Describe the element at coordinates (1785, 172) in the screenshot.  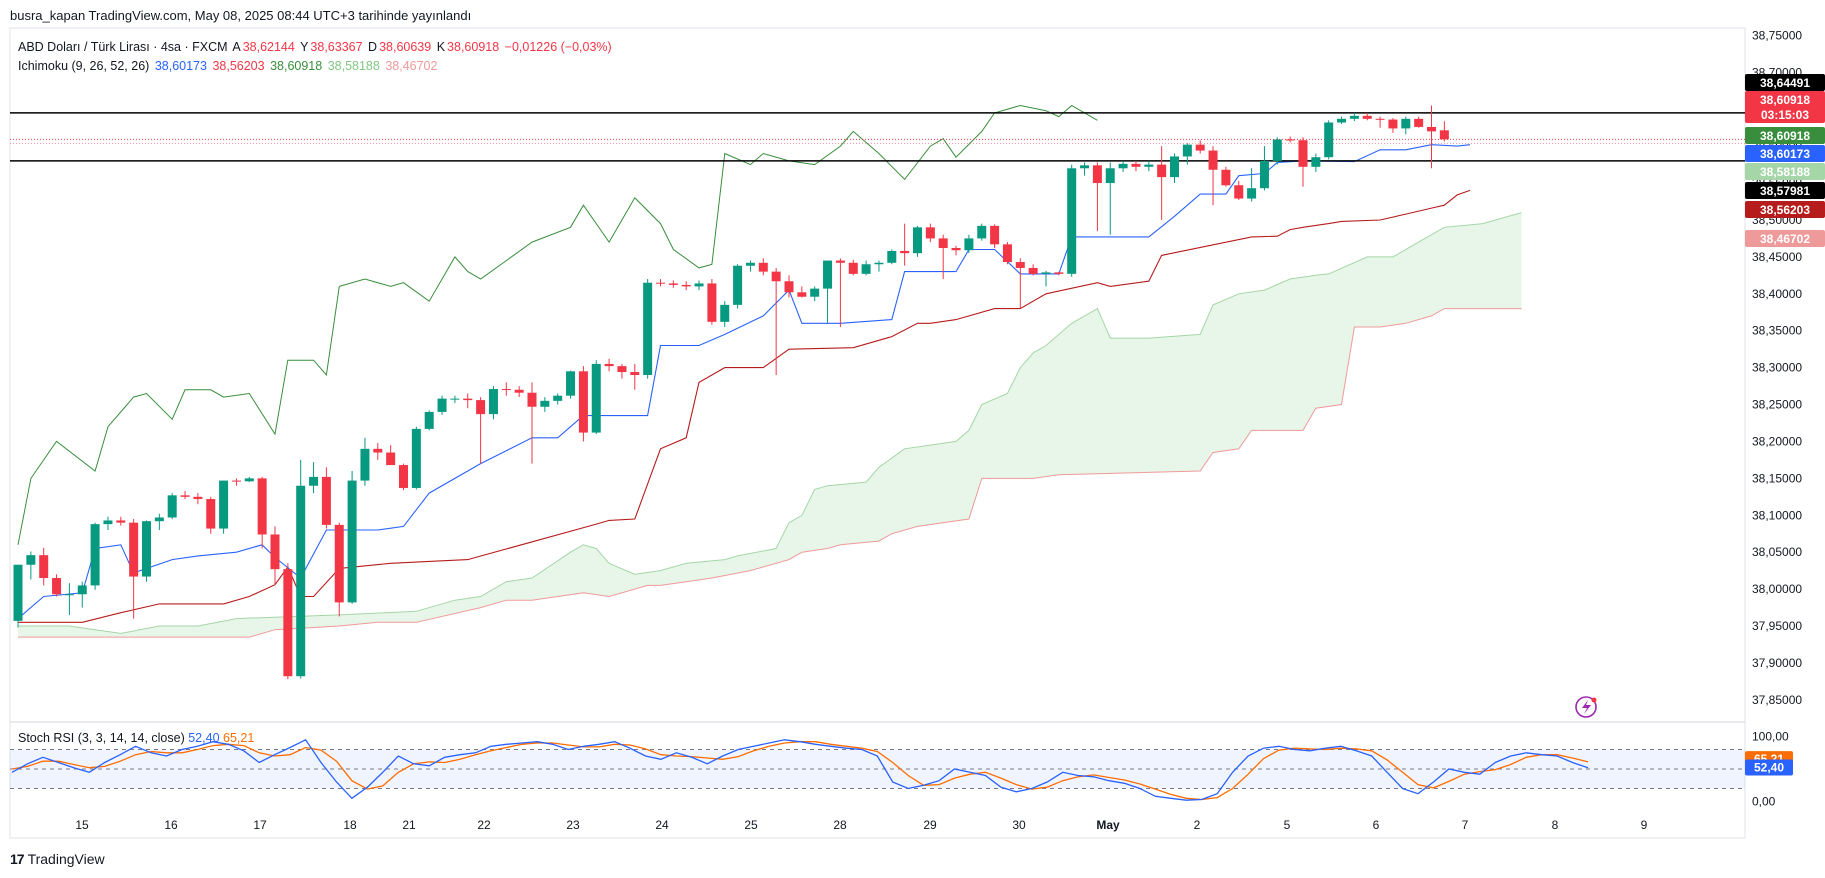
I see `badge-value: 38,58188` at that location.